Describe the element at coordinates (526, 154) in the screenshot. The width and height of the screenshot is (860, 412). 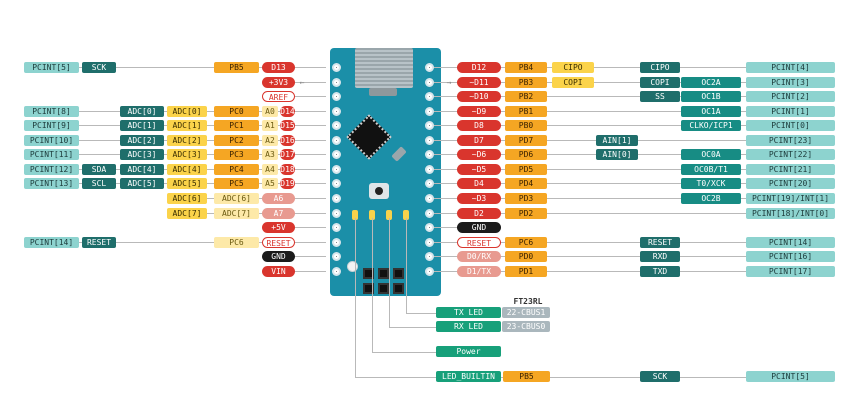
I see `right-pin-label: PD6` at that location.